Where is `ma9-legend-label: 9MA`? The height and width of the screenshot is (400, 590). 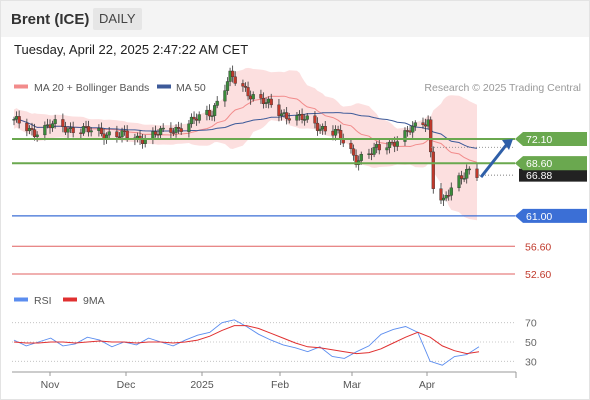 ma9-legend-label: 9MA is located at coordinates (94, 301).